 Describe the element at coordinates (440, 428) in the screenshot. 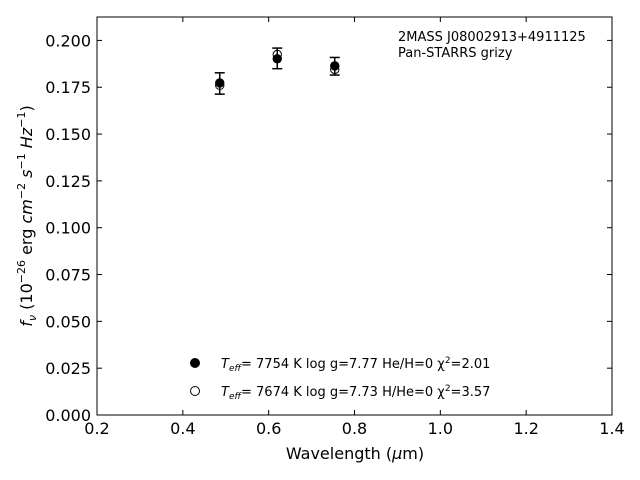

I see `x-tick-label: 1.0` at that location.